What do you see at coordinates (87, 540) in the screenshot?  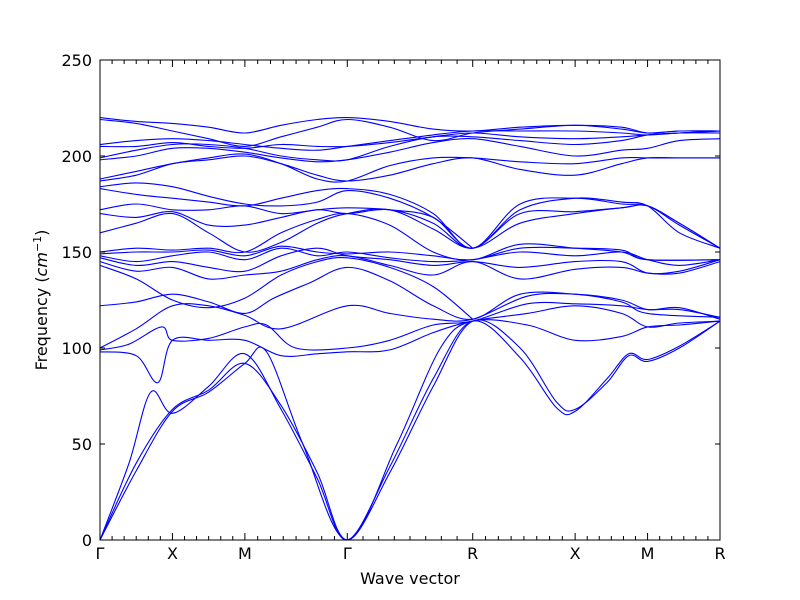 I see `y-tick-label: 0` at bounding box center [87, 540].